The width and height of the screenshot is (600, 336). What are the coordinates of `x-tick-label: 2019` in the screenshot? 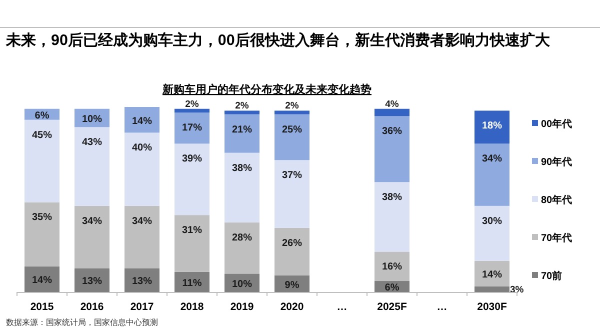 It's located at (242, 307).